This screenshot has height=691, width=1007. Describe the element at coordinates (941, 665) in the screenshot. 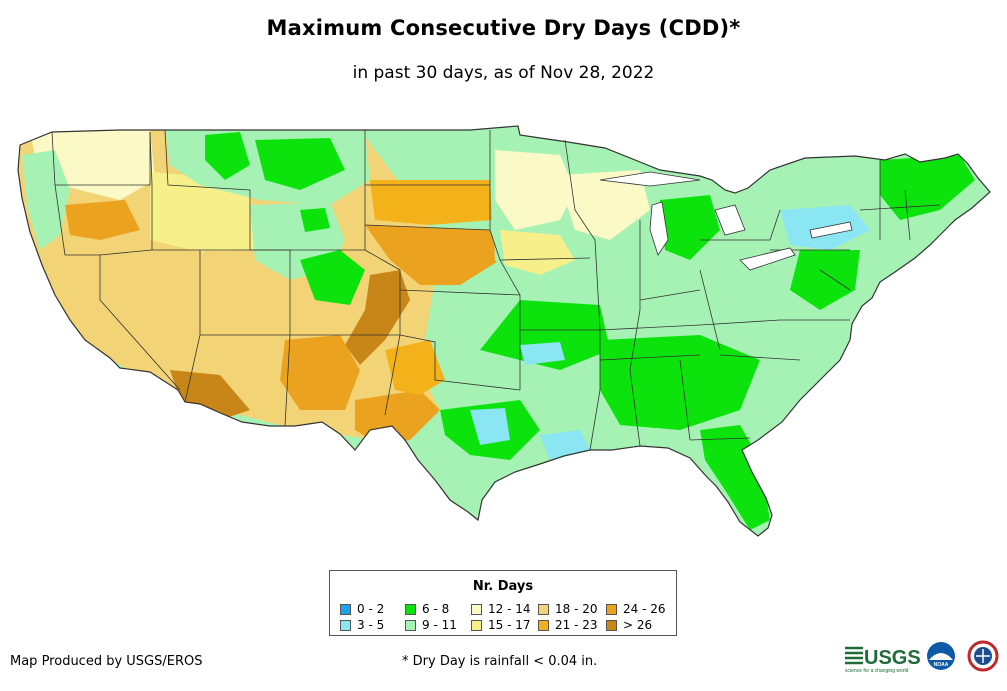

I see `noaa-logo-text: NOAA` at that location.